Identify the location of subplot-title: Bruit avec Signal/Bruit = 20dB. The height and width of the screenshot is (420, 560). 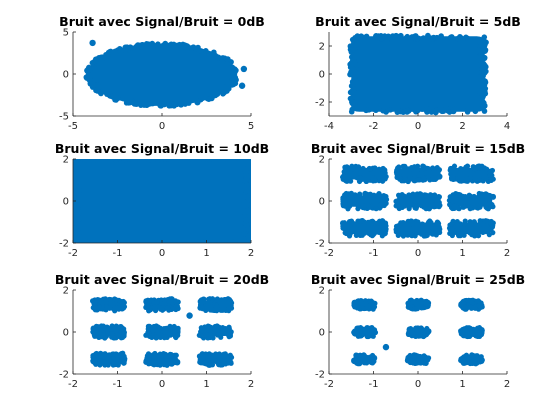
(162, 279).